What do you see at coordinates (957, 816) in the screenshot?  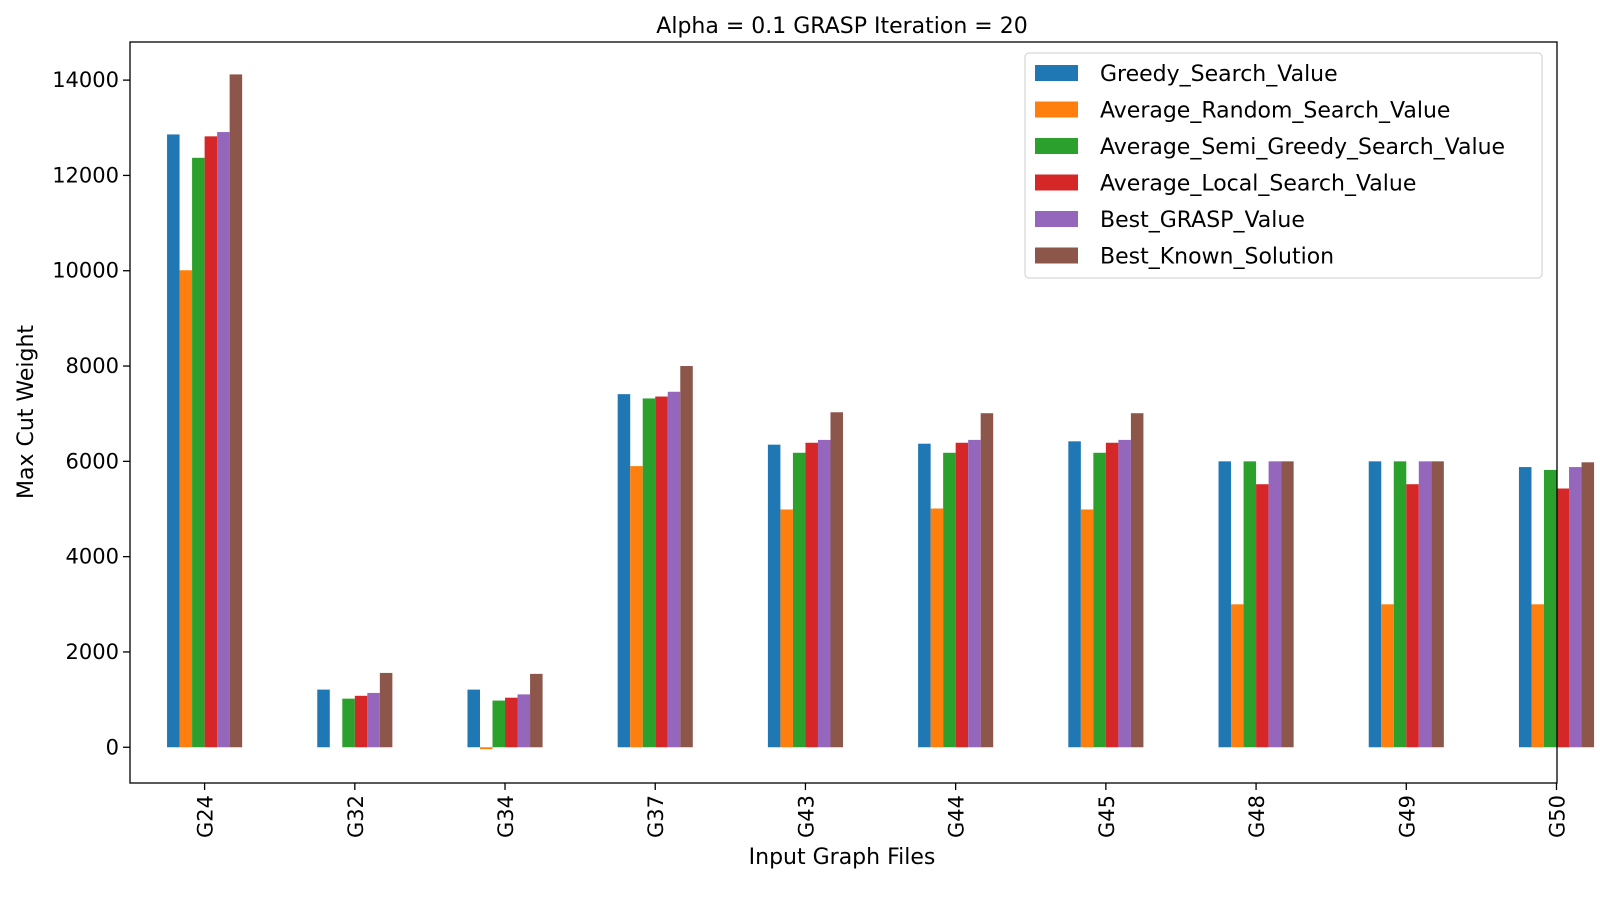 I see `x-tick-label-G44: G44` at bounding box center [957, 816].